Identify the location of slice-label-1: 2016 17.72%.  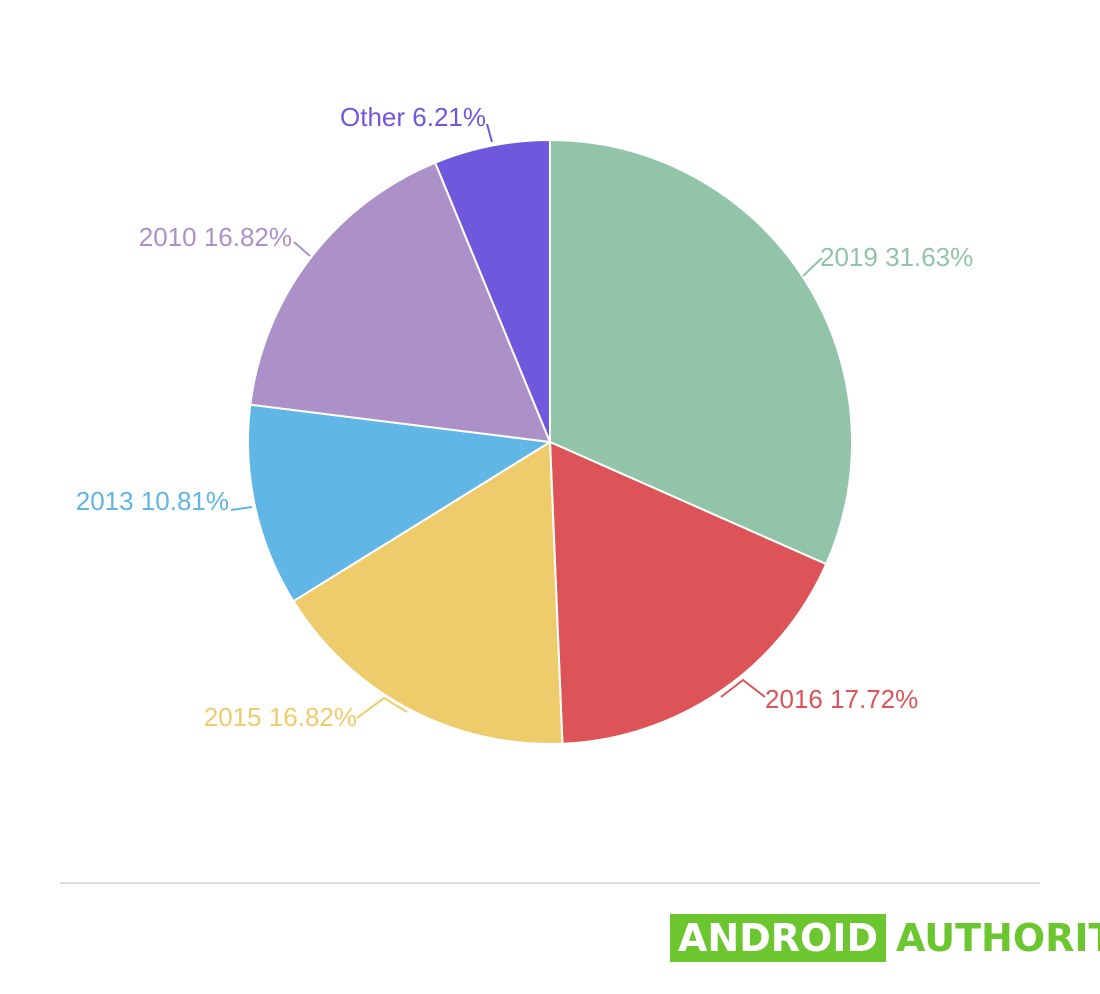
(841, 699).